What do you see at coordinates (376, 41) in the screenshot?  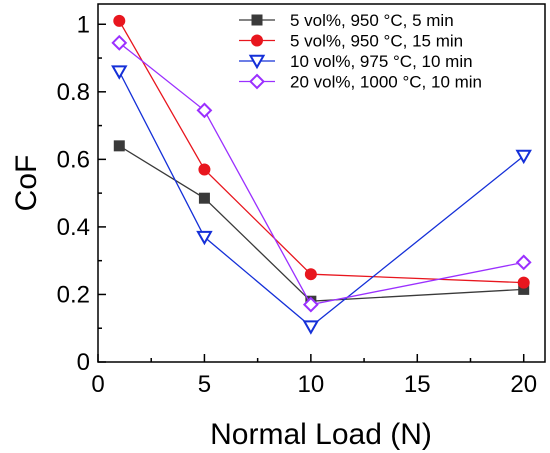 I see `legend-label: 5 vol%, 950 °C, 15 min` at bounding box center [376, 41].